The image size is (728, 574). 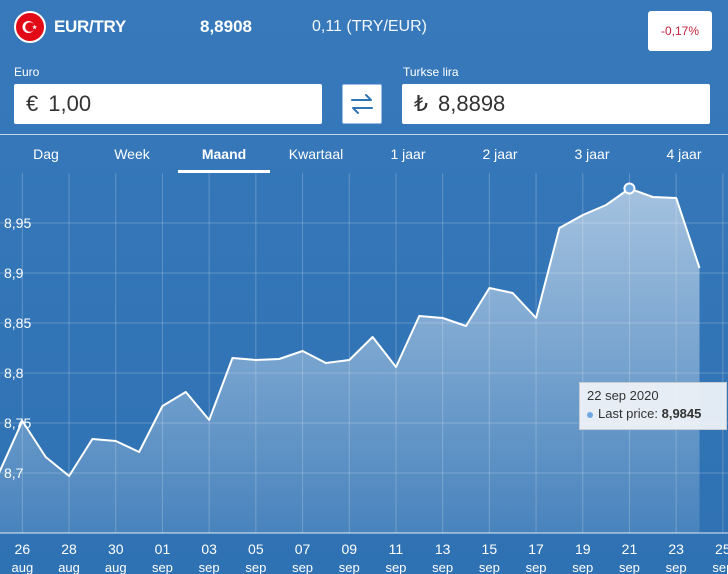 What do you see at coordinates (592, 154) in the screenshot?
I see `tab-3-jaar: 3 jaar` at bounding box center [592, 154].